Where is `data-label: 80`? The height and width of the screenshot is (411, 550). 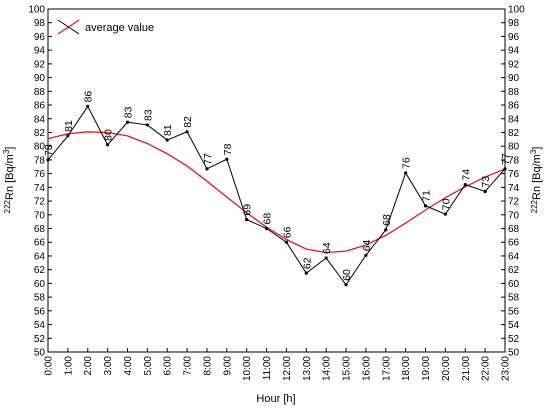 data-label: 80 is located at coordinates (109, 135).